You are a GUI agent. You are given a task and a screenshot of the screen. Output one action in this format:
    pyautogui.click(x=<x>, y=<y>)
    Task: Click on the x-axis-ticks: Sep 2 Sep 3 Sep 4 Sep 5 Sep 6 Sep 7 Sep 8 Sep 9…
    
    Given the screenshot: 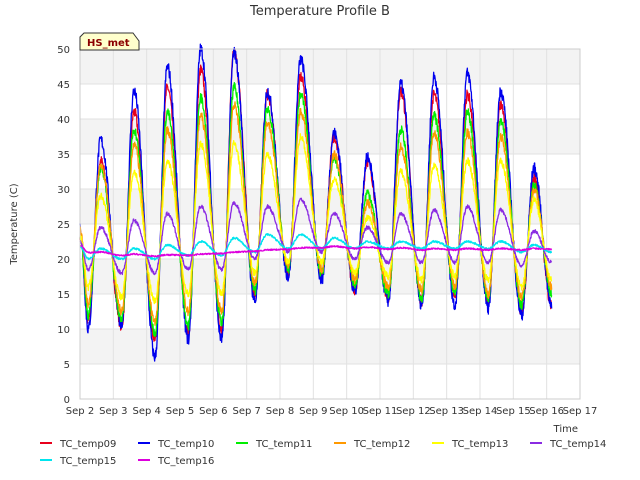 What is the action you would take?
    pyautogui.click(x=332, y=411)
    